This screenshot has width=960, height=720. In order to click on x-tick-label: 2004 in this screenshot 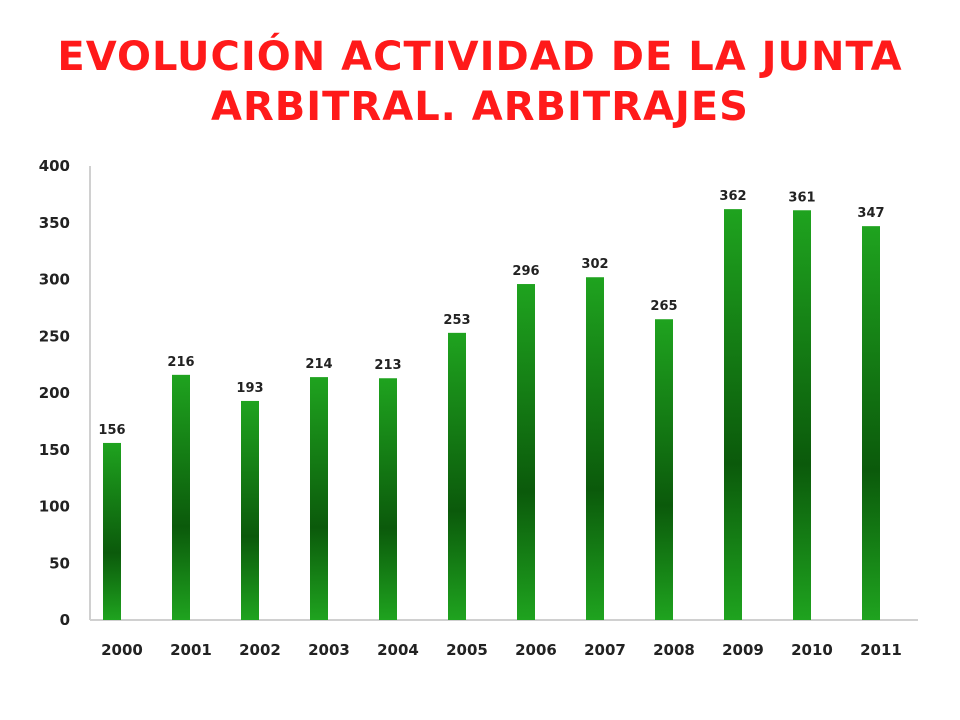, I will do `click(398, 650)`.